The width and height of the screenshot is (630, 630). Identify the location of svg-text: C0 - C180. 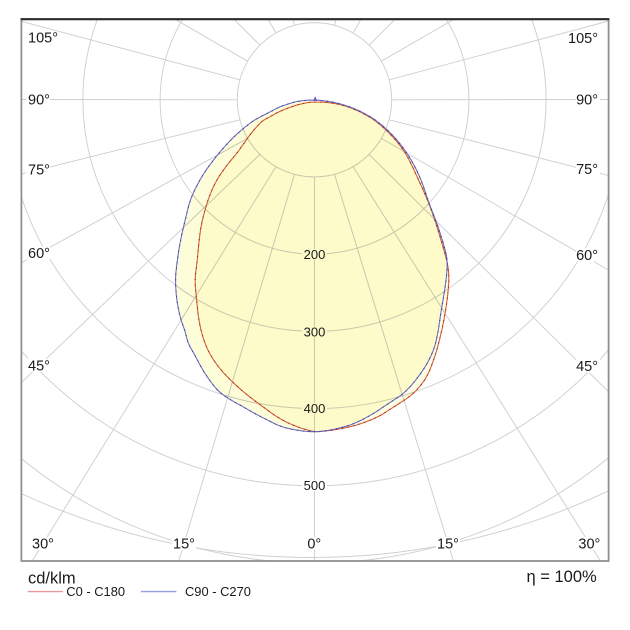
(95, 591).